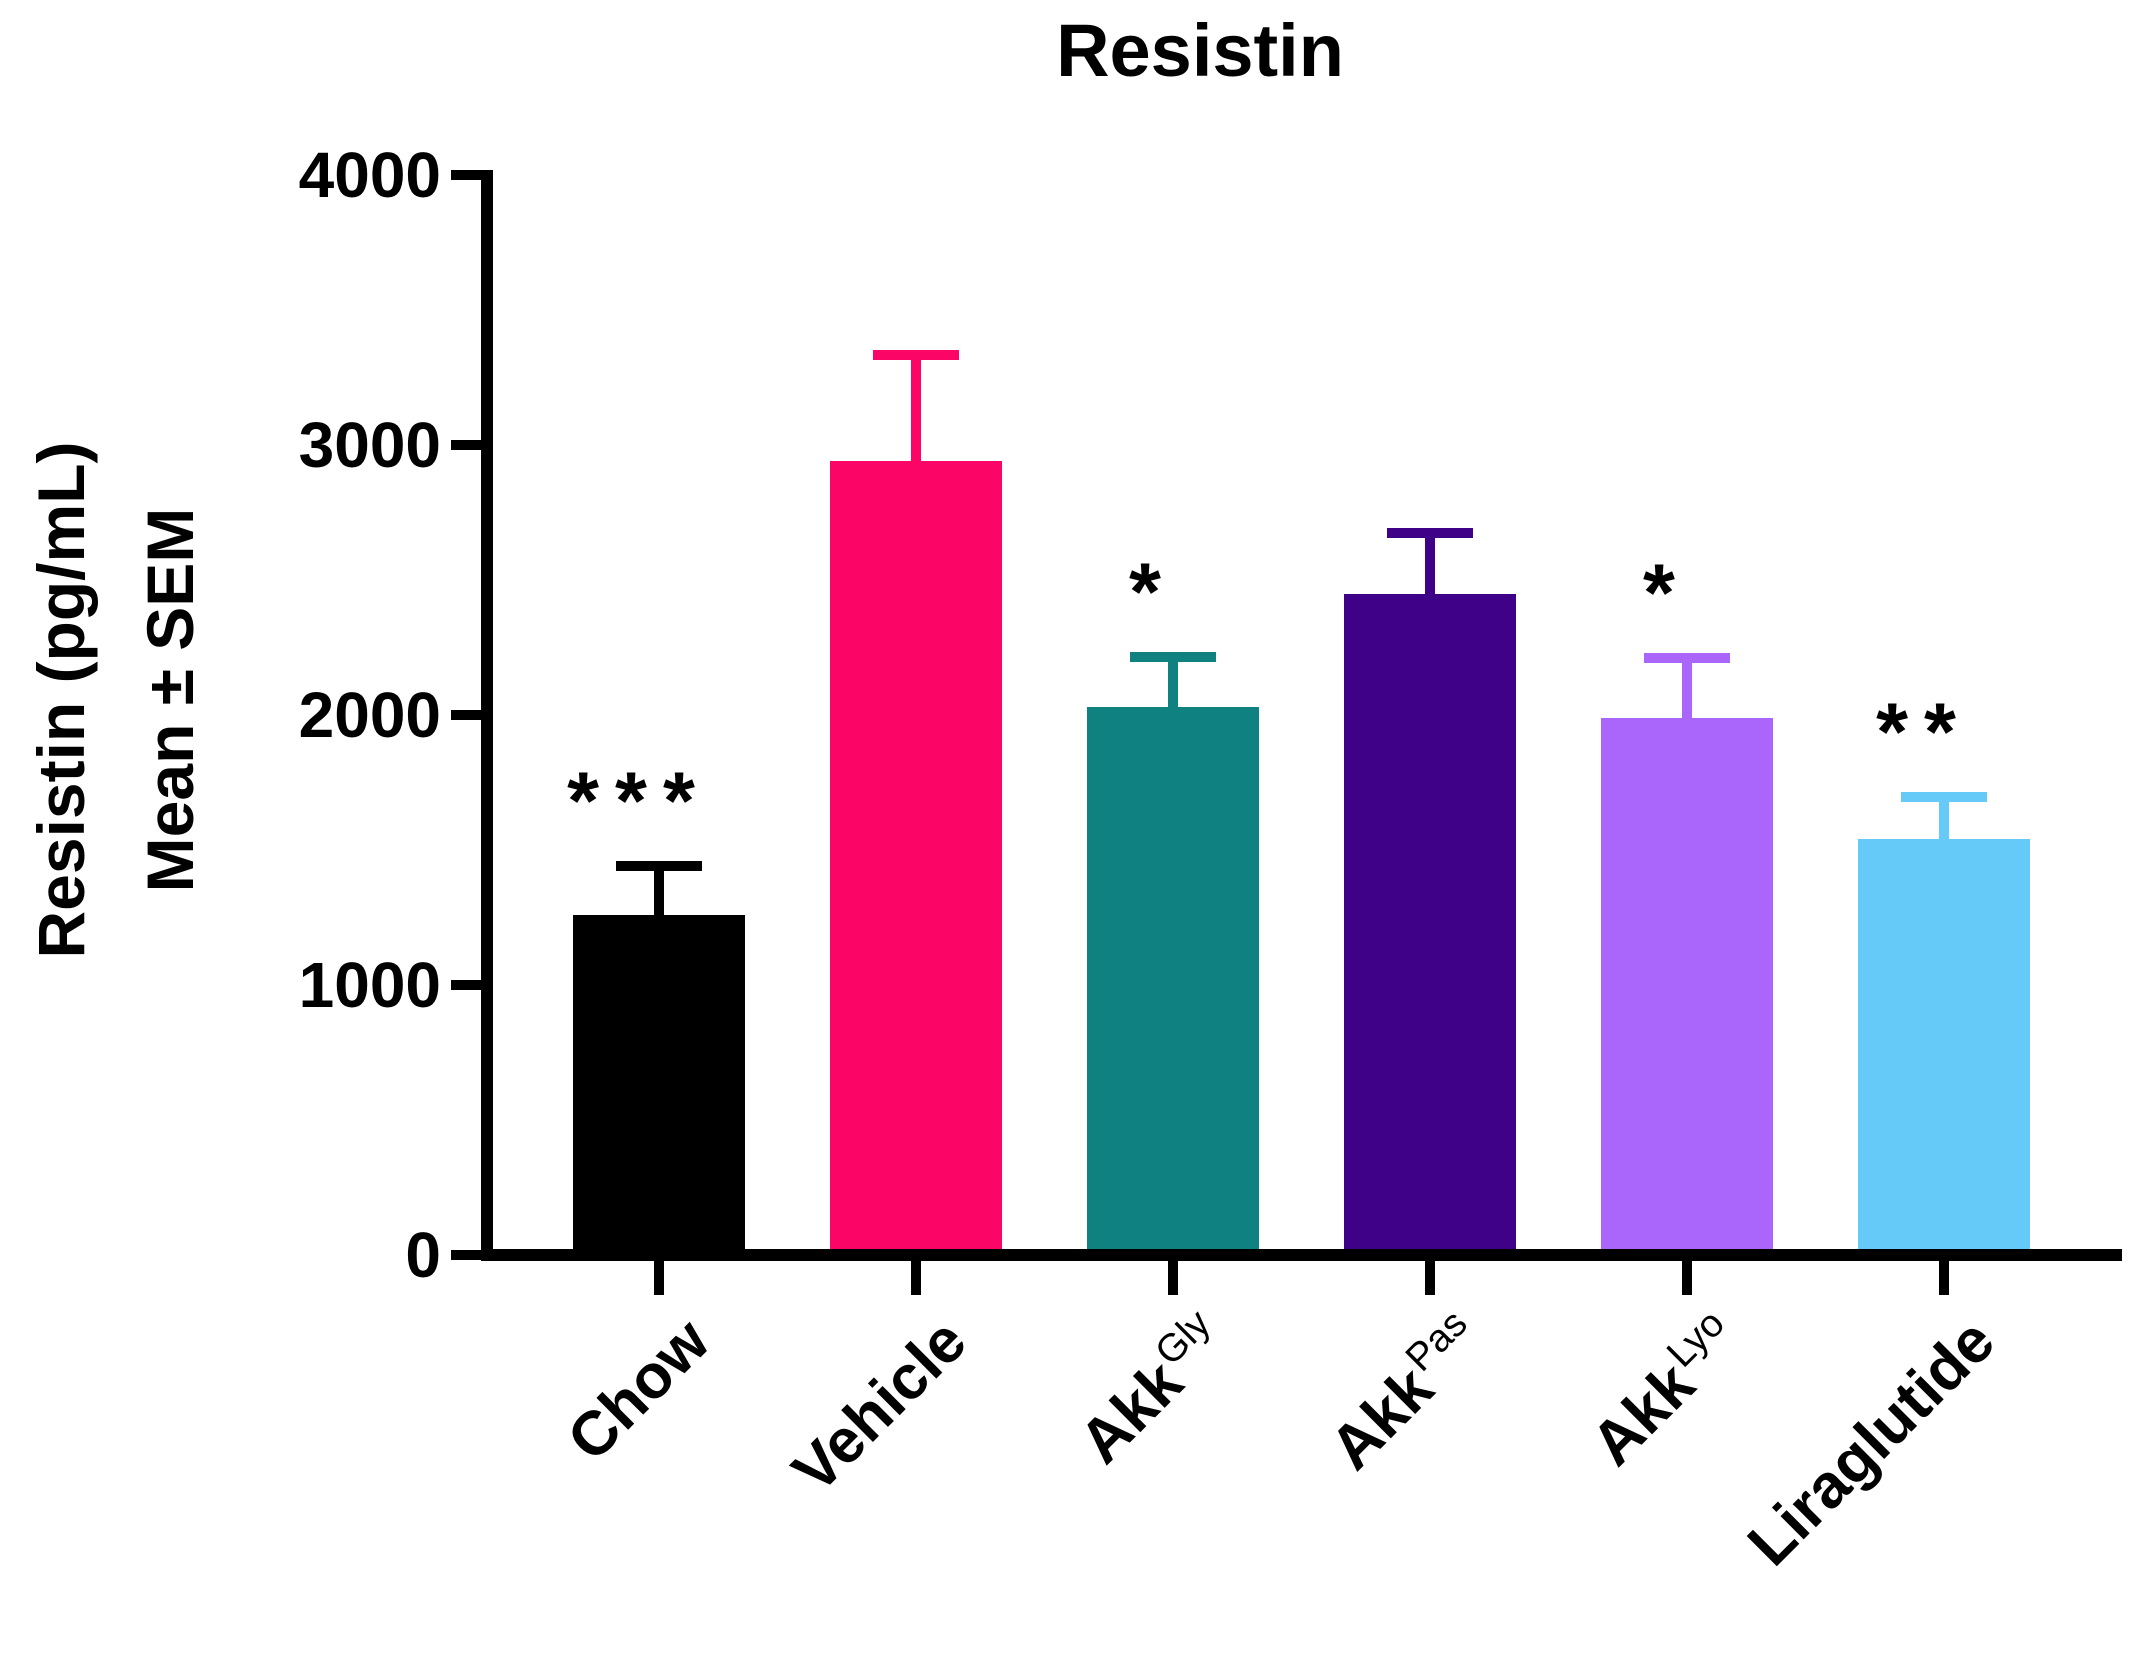 This screenshot has height=1656, width=2142. What do you see at coordinates (1687, 688) in the screenshot?
I see `error-bar-stem-akk-lyo` at bounding box center [1687, 688].